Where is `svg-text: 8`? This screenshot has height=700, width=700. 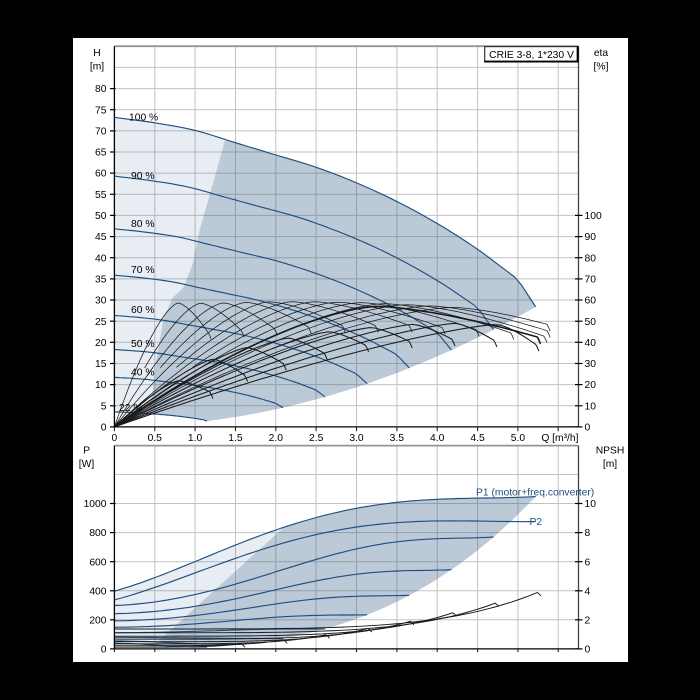
svg-text: 8 is located at coordinates (588, 533).